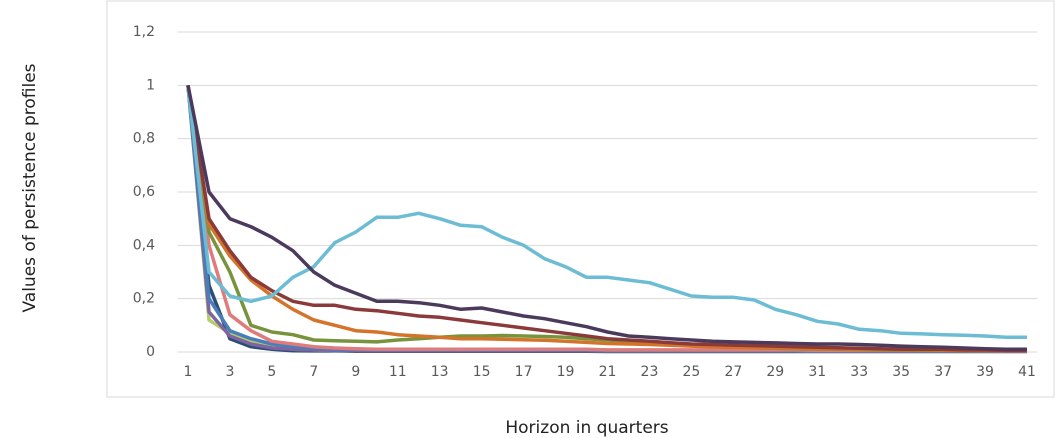 This screenshot has width=1059, height=438. What do you see at coordinates (313, 372) in the screenshot?
I see `x-tick-label: 7` at bounding box center [313, 372].